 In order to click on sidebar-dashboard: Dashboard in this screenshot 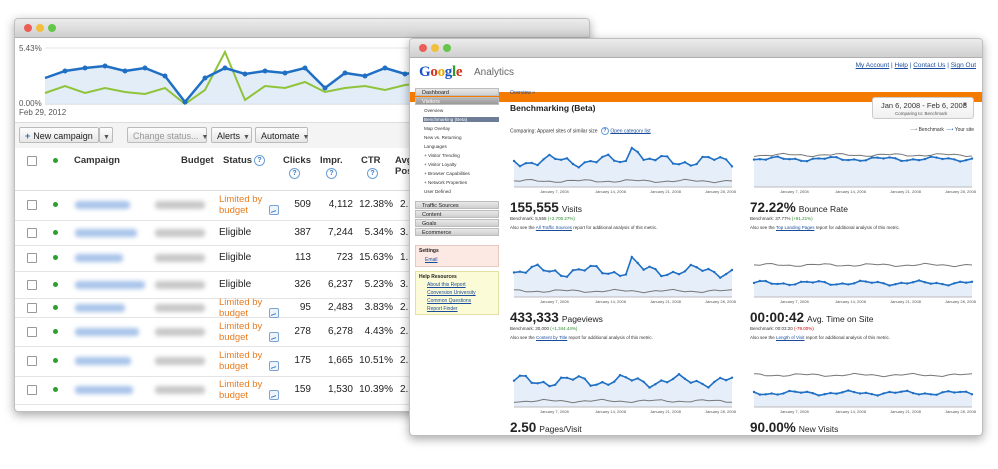, I will do `click(457, 92)`.